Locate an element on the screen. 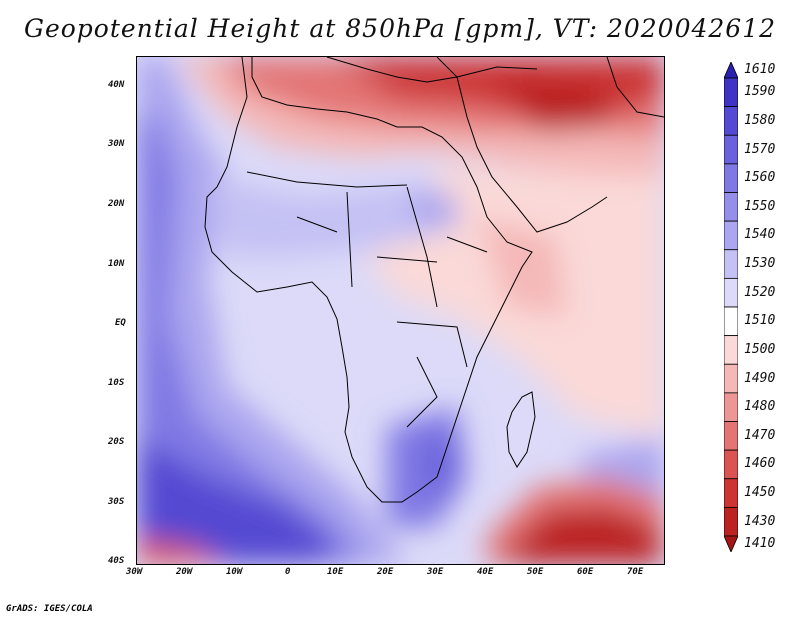  colorbar-label: 1410 is located at coordinates (760, 543).